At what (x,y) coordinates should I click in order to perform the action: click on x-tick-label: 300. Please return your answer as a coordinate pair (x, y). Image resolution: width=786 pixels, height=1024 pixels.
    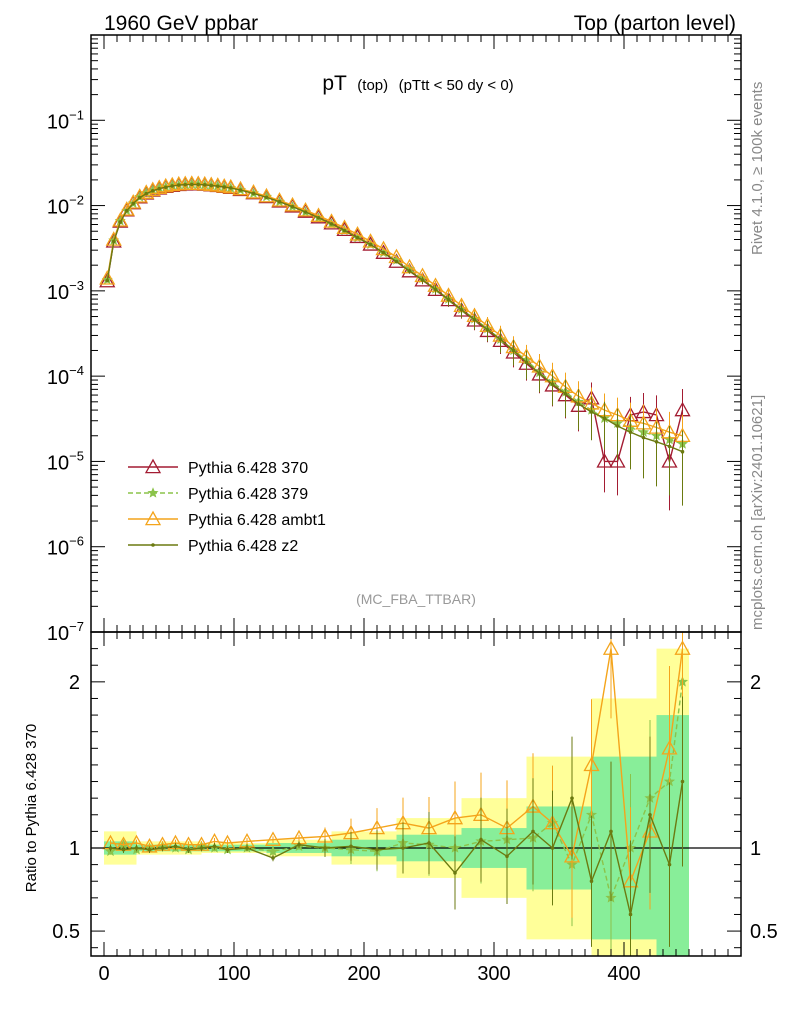
    Looking at the image, I should click on (493, 974).